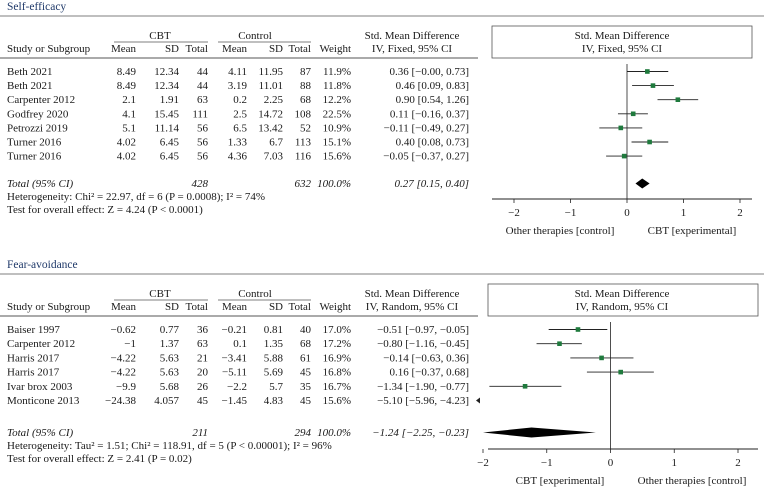 This screenshot has width=764, height=492. Describe the element at coordinates (337, 100) in the screenshot. I see `se-weight: 12.2%` at that location.